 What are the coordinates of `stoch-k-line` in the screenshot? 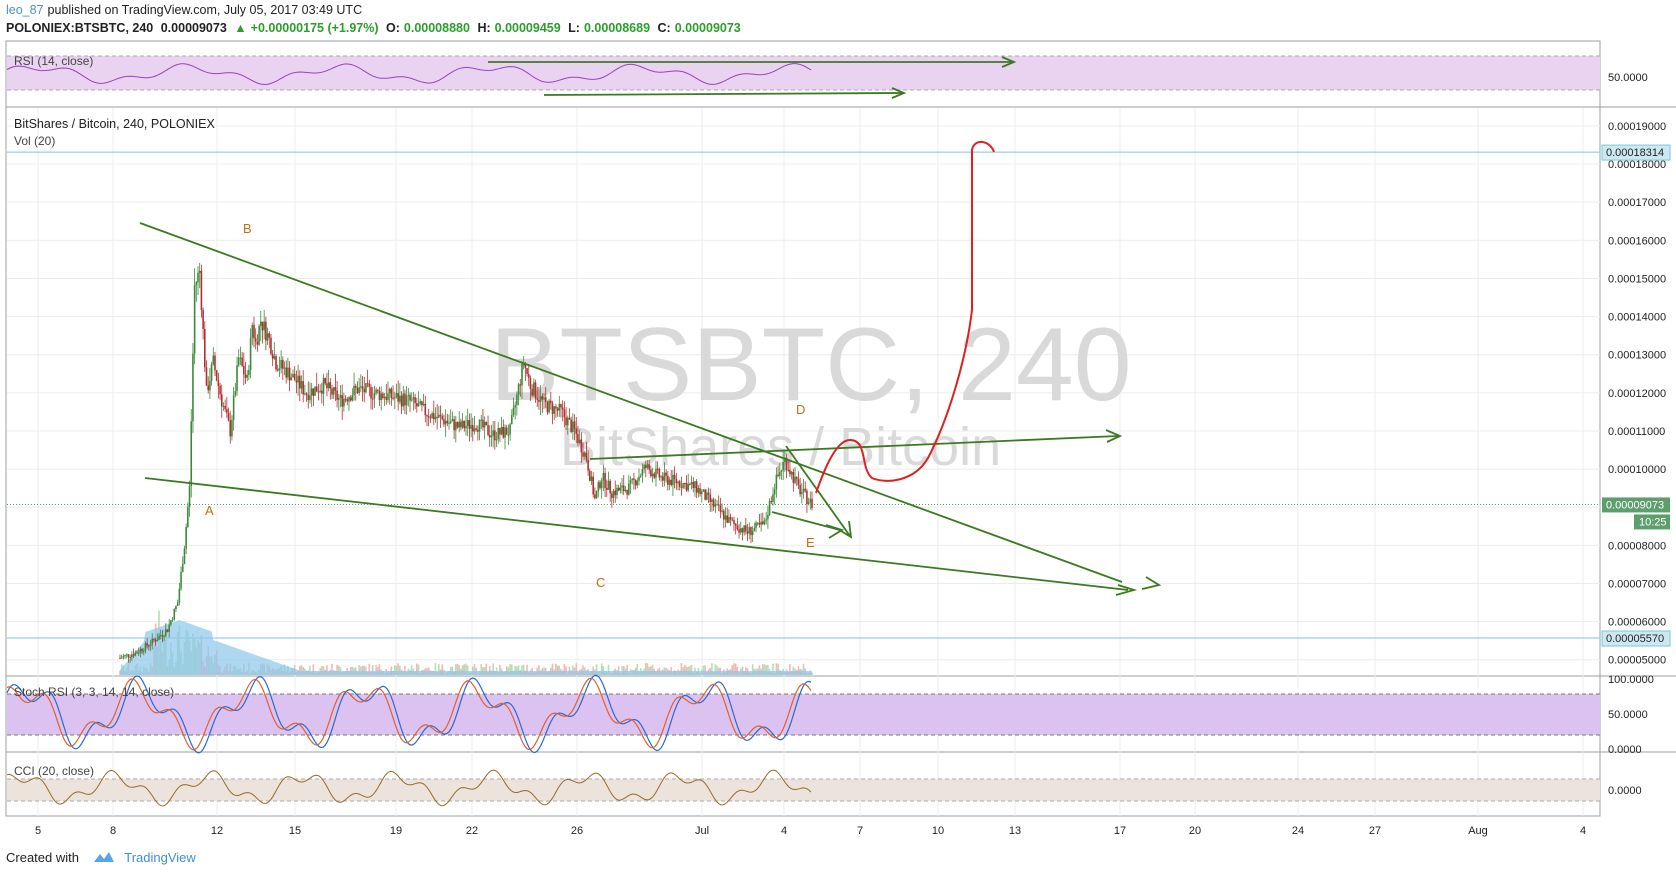 It's located at (409, 714).